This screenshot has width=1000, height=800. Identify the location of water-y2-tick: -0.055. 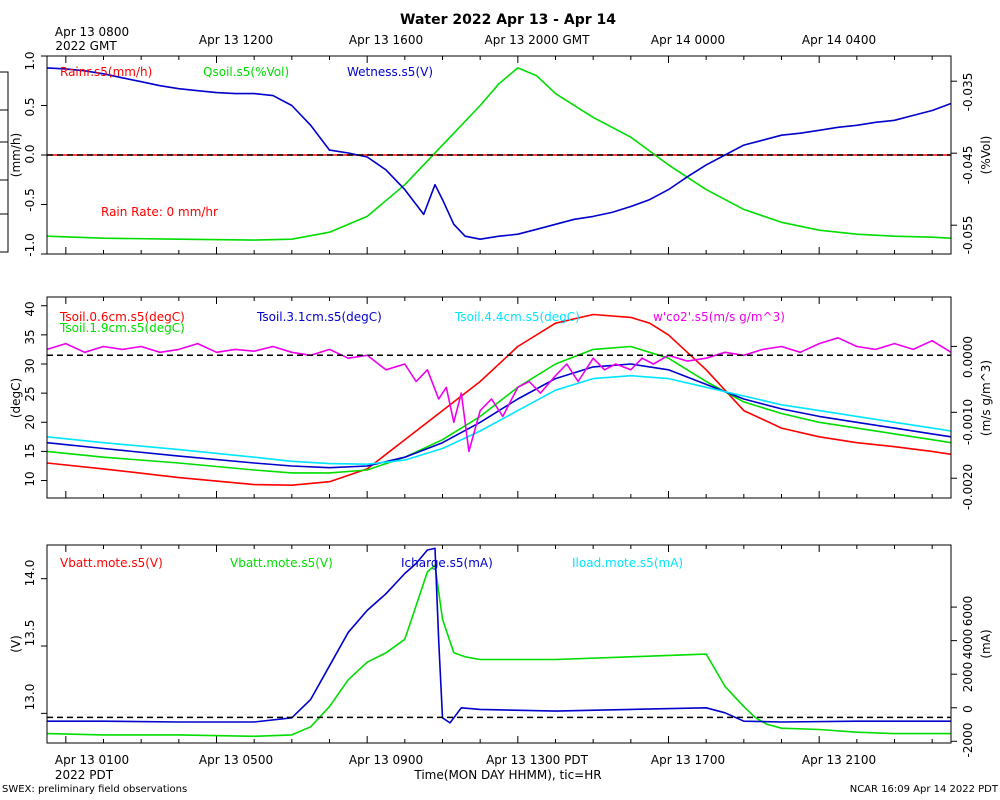
(968, 235).